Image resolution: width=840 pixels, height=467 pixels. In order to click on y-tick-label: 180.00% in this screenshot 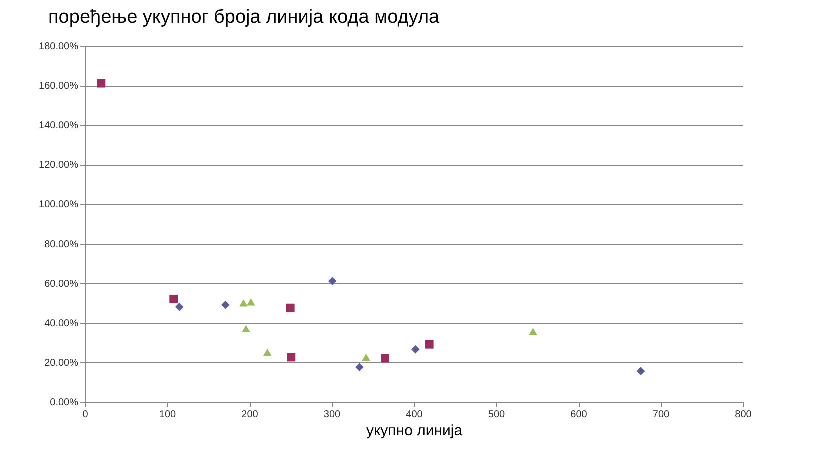, I will do `click(59, 47)`.